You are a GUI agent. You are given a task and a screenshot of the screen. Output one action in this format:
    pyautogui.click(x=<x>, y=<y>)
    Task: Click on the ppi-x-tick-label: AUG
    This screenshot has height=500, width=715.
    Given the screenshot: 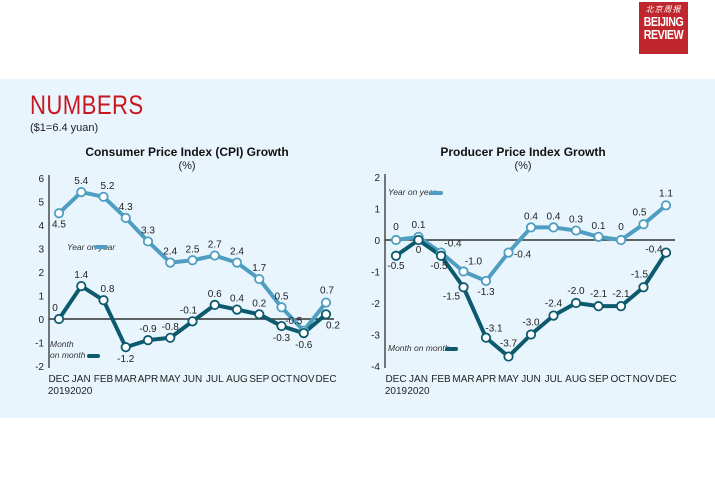 What is the action you would take?
    pyautogui.click(x=576, y=379)
    